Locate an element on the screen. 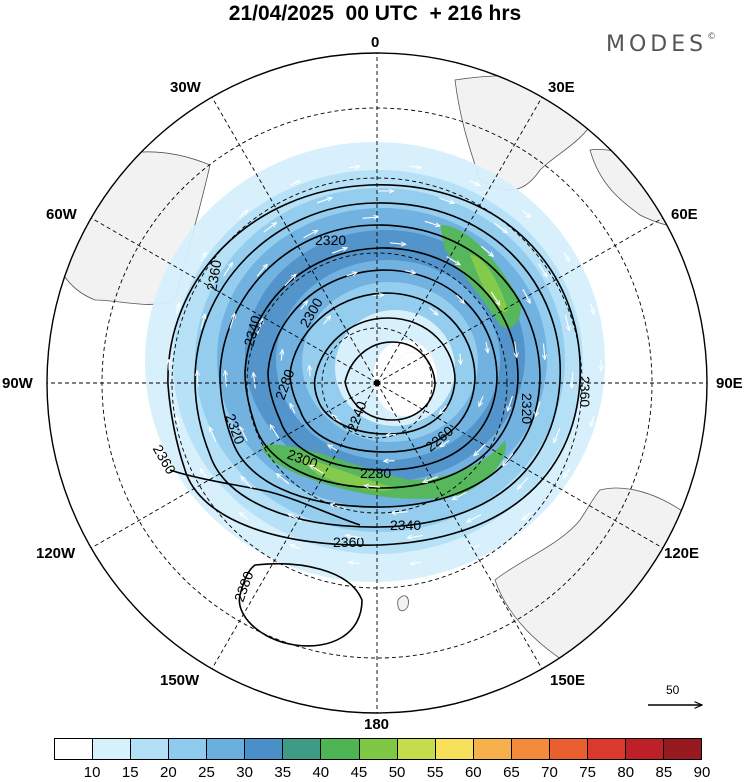 This screenshot has width=750, height=782. brand-text: MODES is located at coordinates (657, 44).